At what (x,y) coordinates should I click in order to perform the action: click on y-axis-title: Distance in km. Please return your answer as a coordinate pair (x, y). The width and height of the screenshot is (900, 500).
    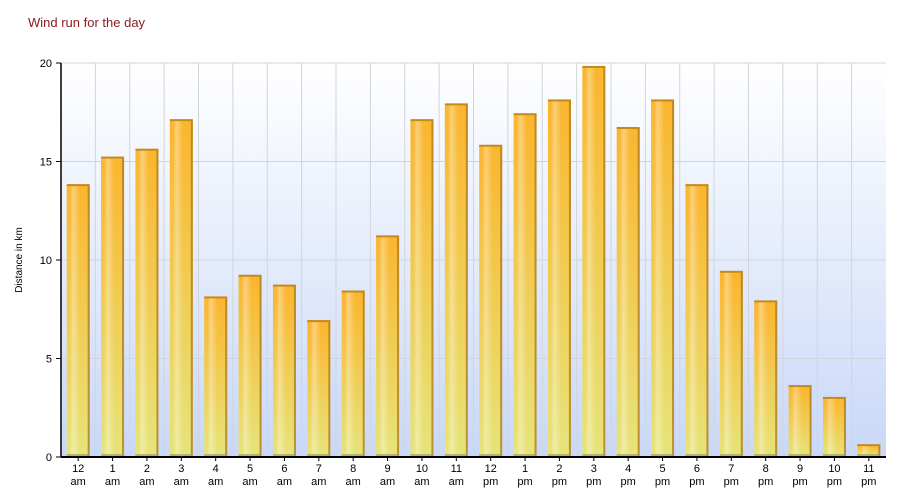
    Looking at the image, I should click on (19, 260).